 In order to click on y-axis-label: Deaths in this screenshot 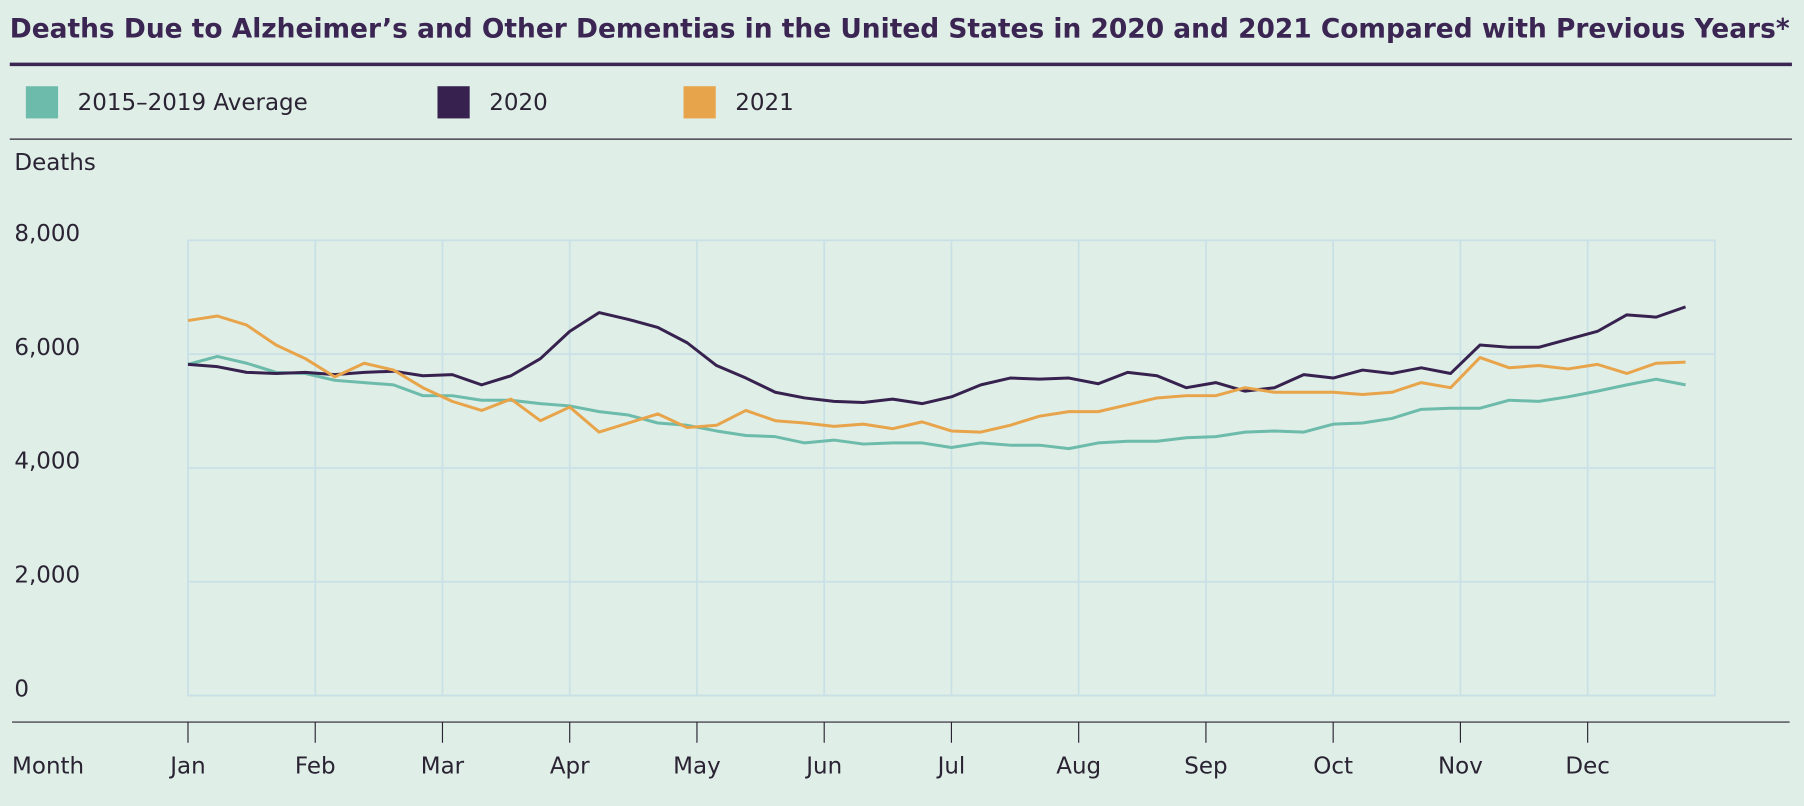, I will do `click(54, 163)`.